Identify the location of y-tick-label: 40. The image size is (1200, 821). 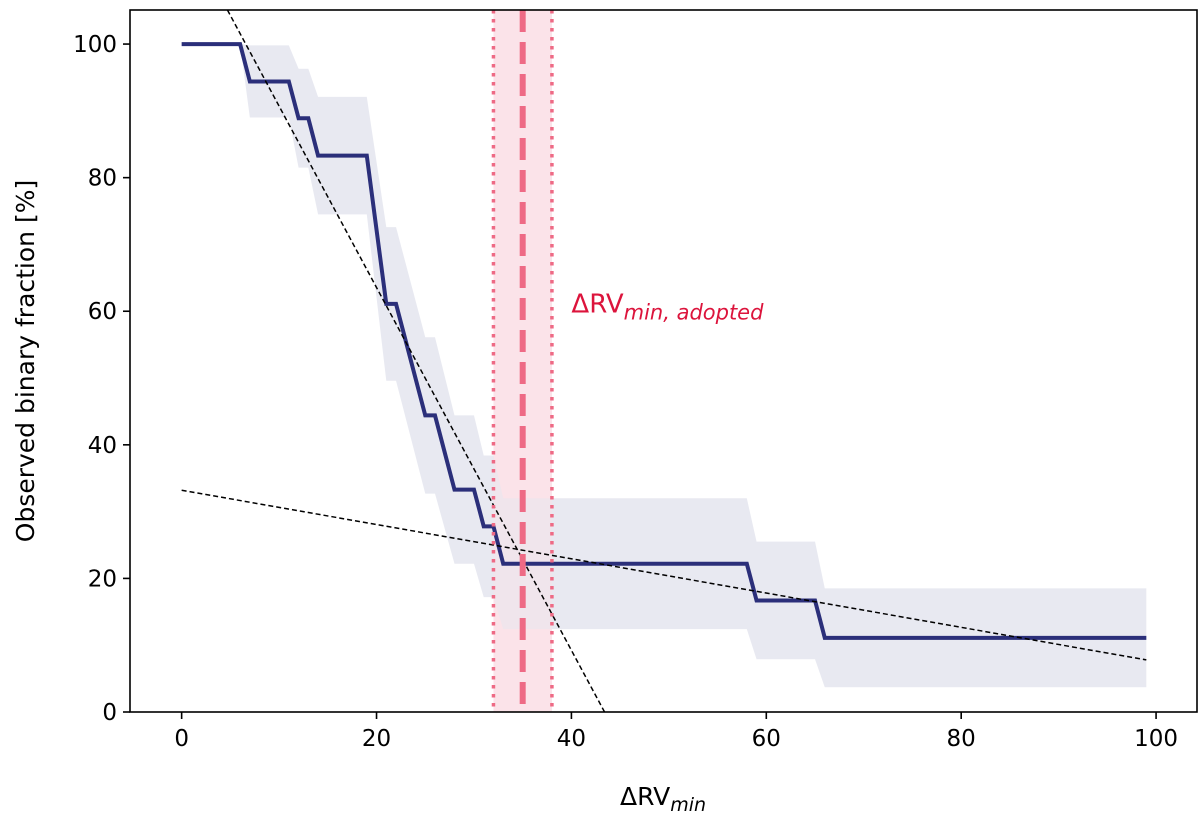
(102, 446).